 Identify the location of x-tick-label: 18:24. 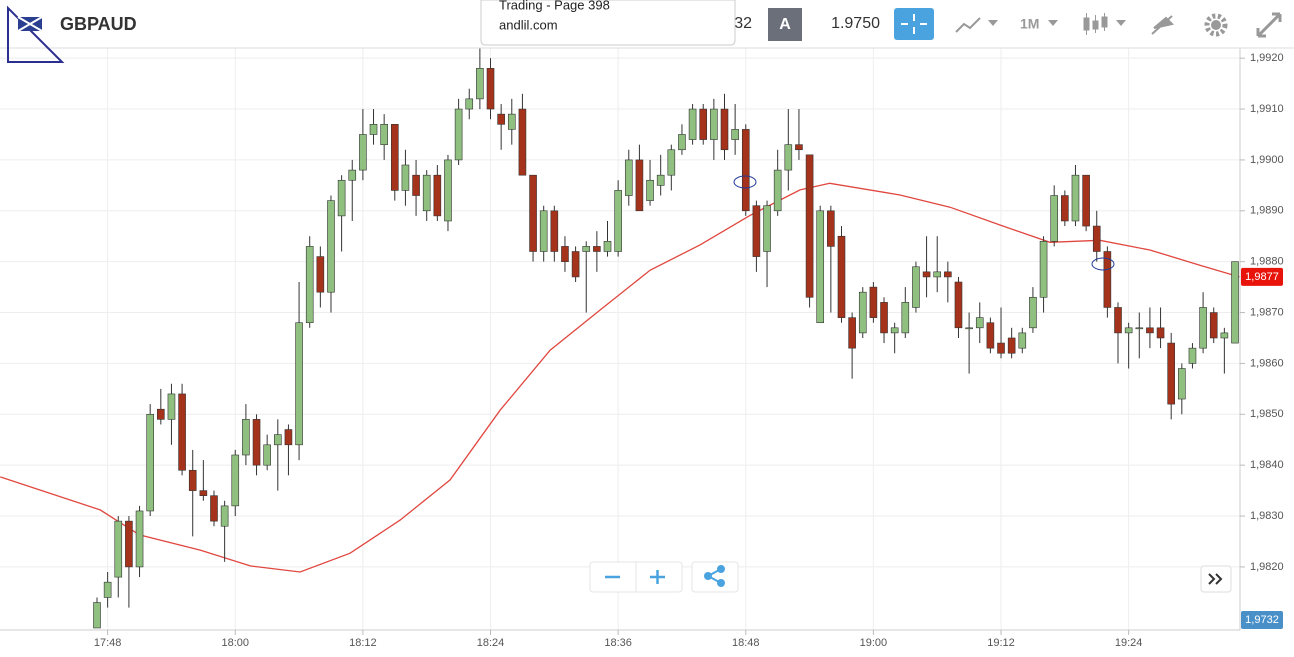
(491, 643).